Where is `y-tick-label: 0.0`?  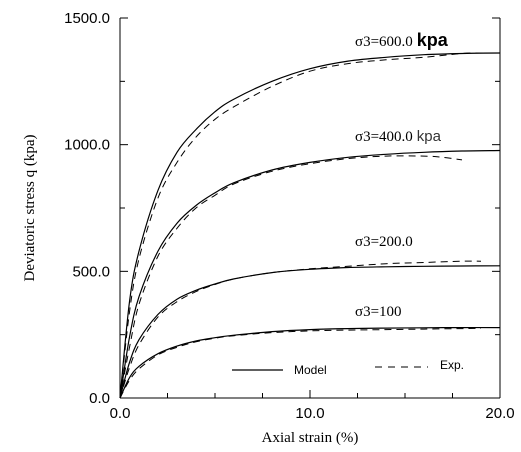 y-tick-label: 0.0 is located at coordinates (99, 398).